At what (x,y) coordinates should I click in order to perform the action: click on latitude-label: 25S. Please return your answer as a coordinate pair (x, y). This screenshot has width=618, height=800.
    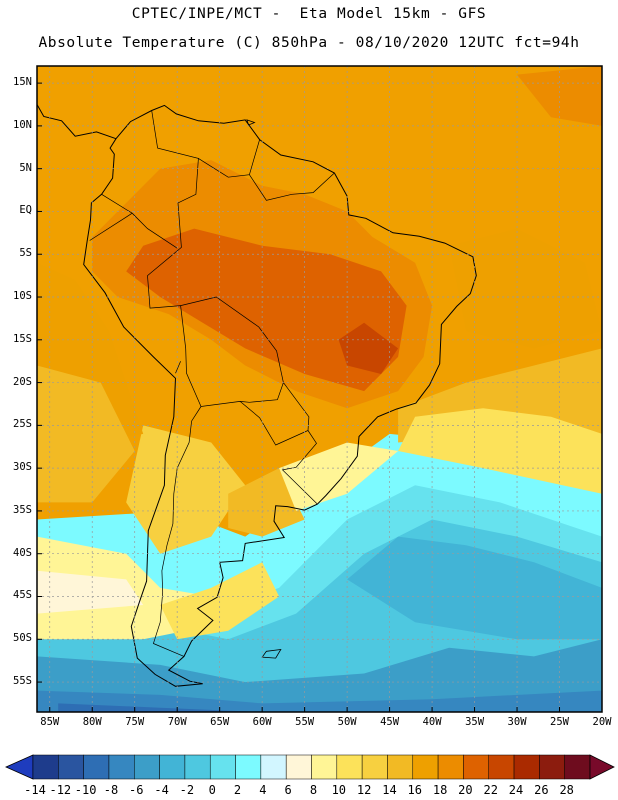
    Looking at the image, I should click on (22, 424).